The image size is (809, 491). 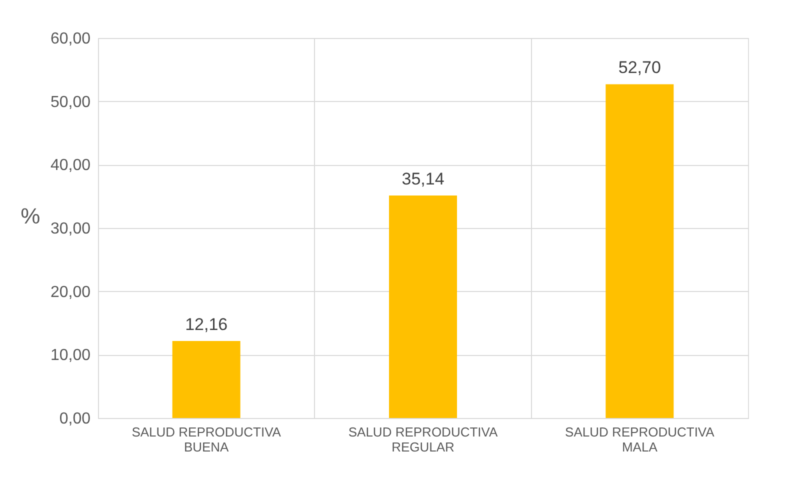 I want to click on data-label: 12,16, so click(x=206, y=324).